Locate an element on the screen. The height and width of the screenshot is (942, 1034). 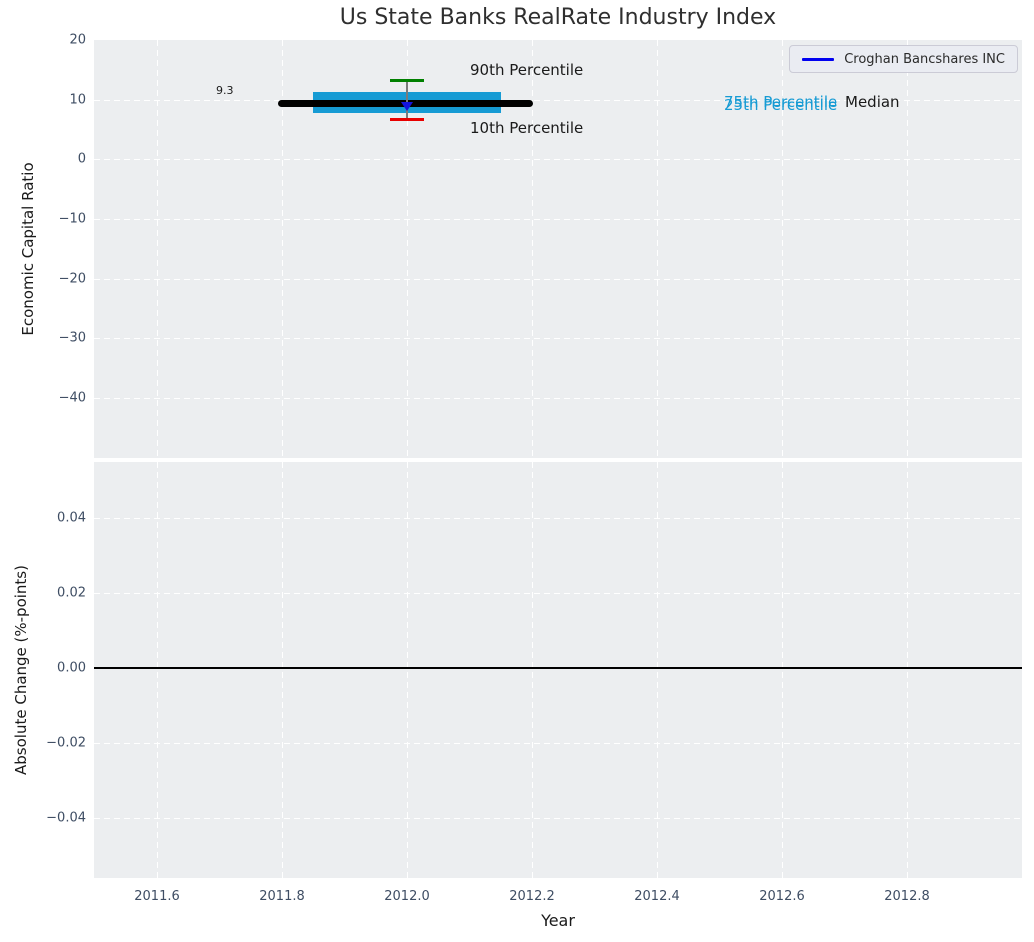
y-axis-label-bottom: Absolute Change (%-points) is located at coordinates (21, 670).